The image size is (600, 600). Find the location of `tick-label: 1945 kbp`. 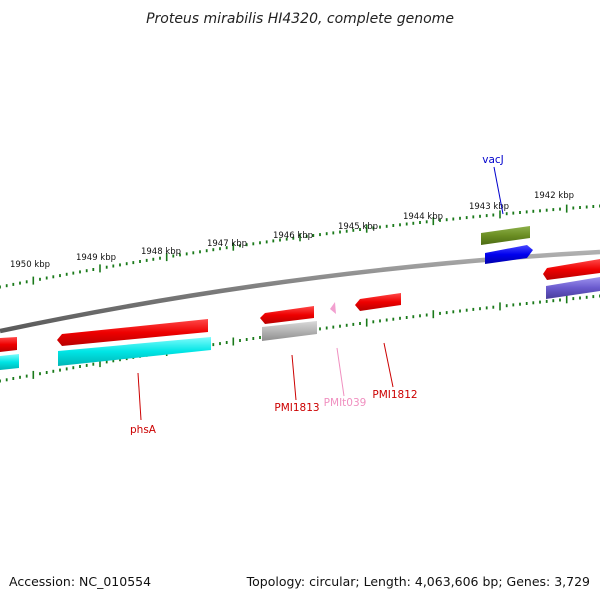

tick-label: 1945 kbp is located at coordinates (358, 227).